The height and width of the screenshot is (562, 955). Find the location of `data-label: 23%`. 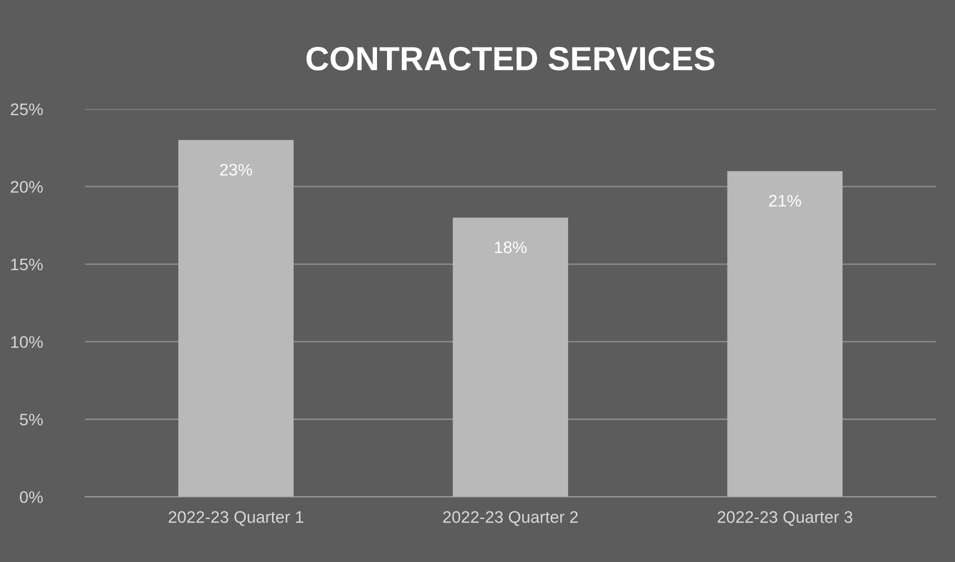

data-label: 23% is located at coordinates (236, 170).